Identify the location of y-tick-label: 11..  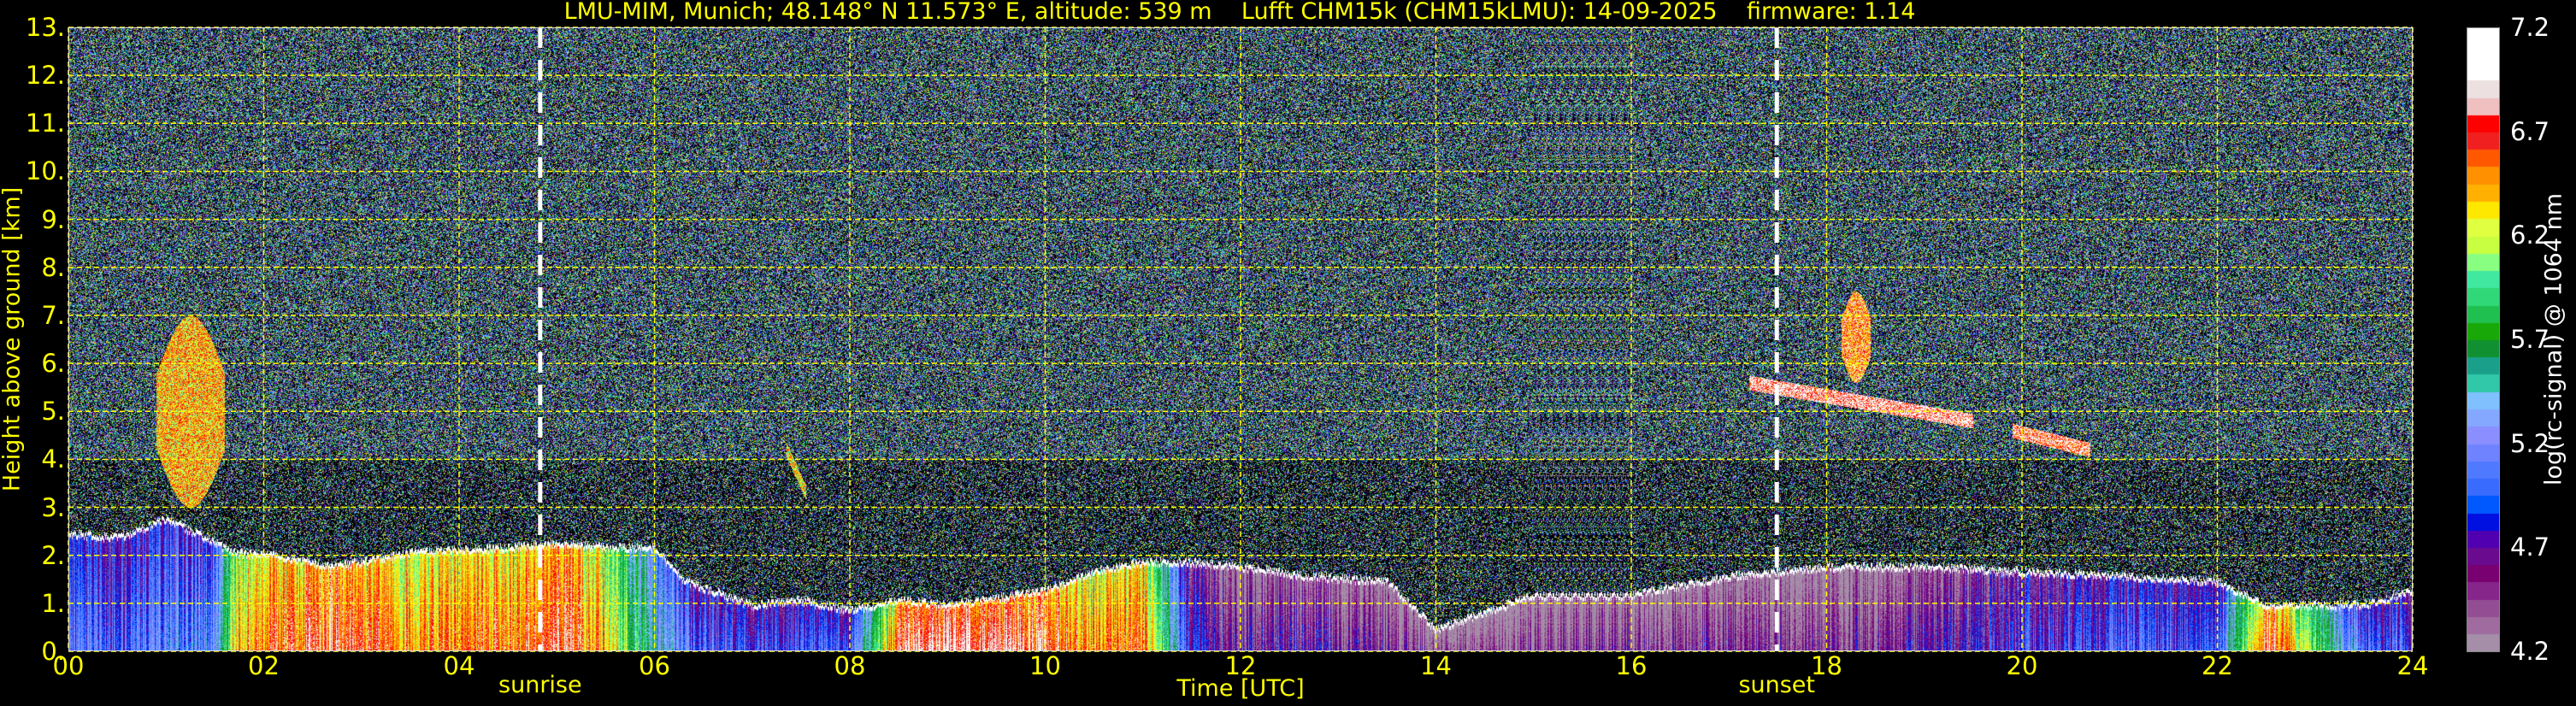
(45, 123).